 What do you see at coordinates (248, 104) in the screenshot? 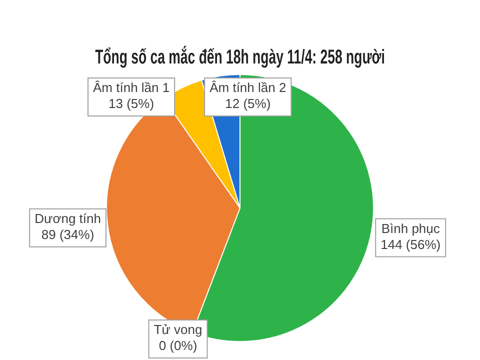
I see `data-label: 12 (5%)` at bounding box center [248, 104].